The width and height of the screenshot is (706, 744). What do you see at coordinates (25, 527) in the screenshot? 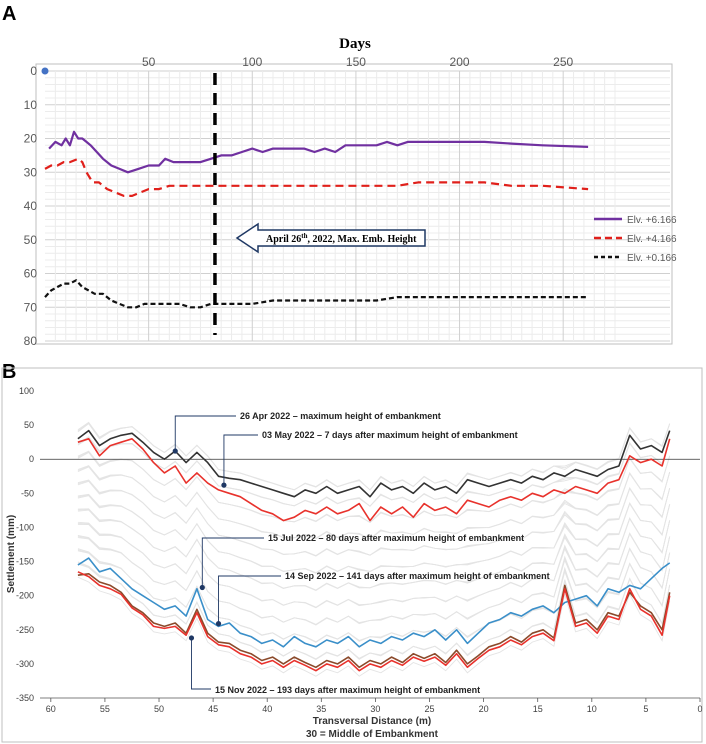
I see `panel-b-y-tick-label: -100` at bounding box center [25, 527].